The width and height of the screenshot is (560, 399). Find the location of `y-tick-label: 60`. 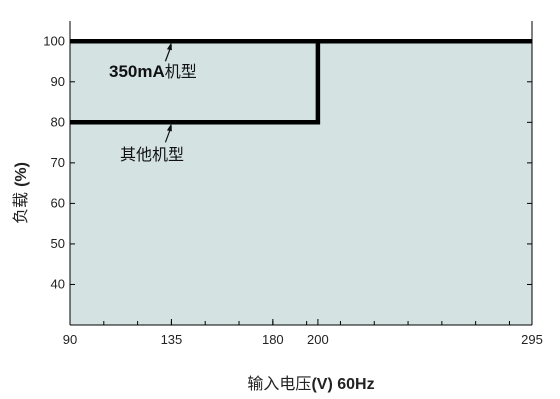

y-tick-label: 60 is located at coordinates (58, 202).